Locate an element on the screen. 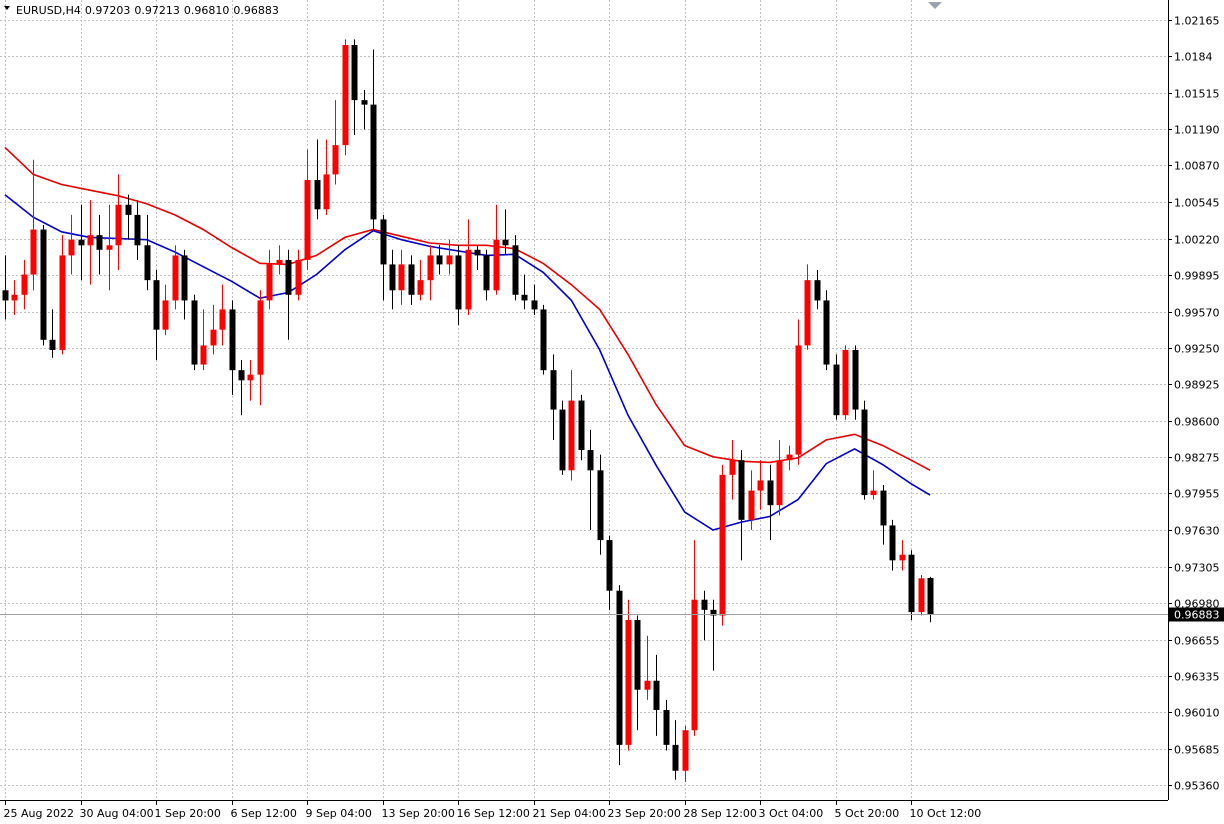 This screenshot has height=824, width=1224. y-tick-label: 0.99895 is located at coordinates (1197, 276).